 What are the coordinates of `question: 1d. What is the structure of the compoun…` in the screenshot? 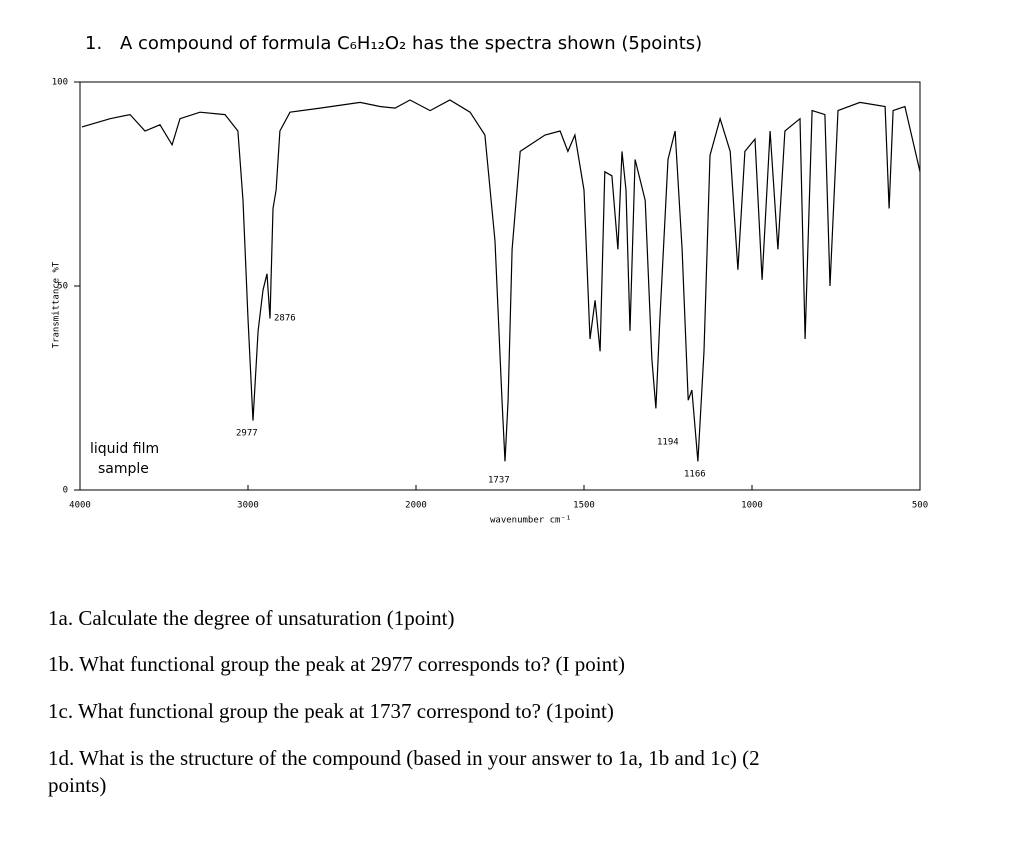 It's located at (404, 758).